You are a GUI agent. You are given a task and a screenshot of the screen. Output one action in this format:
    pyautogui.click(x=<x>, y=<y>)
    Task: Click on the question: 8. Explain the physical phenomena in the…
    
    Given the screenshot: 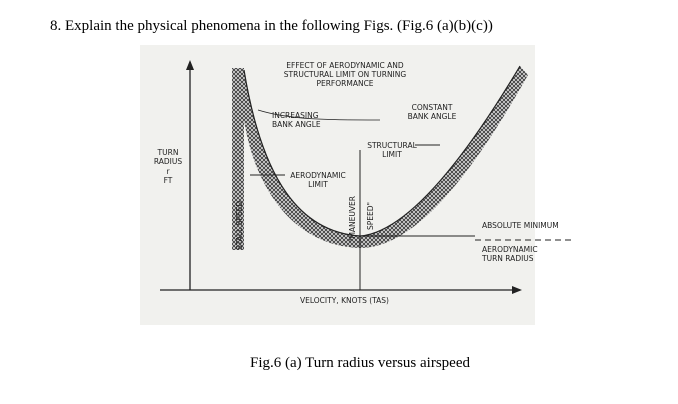 What is the action you would take?
    pyautogui.click(x=271, y=26)
    